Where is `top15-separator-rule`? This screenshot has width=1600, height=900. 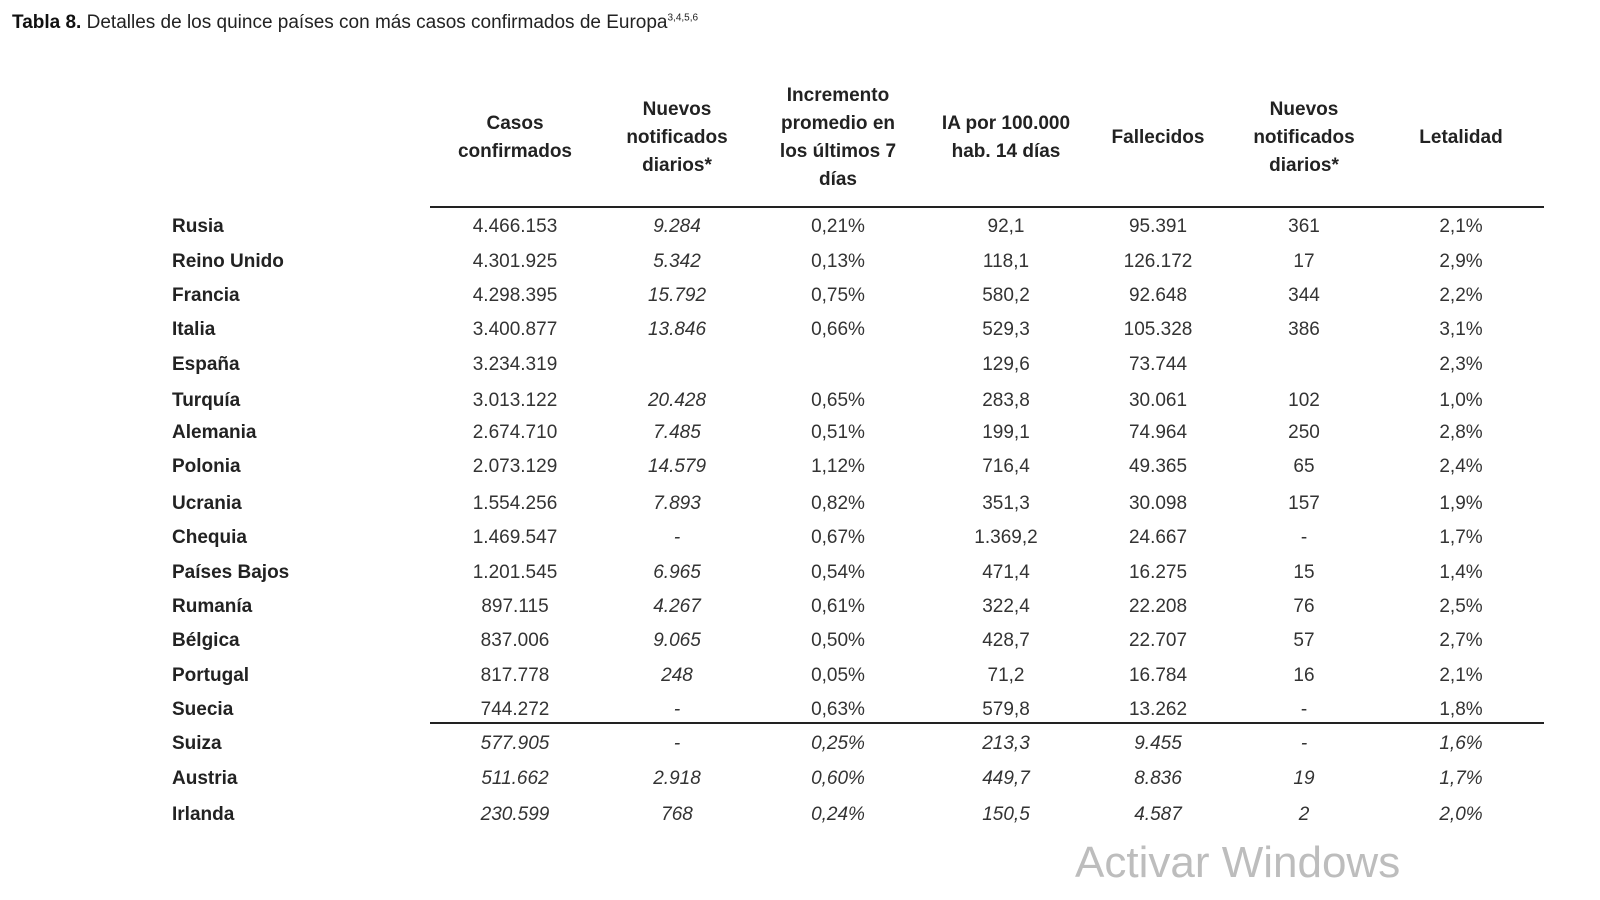
top15-separator-rule is located at coordinates (987, 723).